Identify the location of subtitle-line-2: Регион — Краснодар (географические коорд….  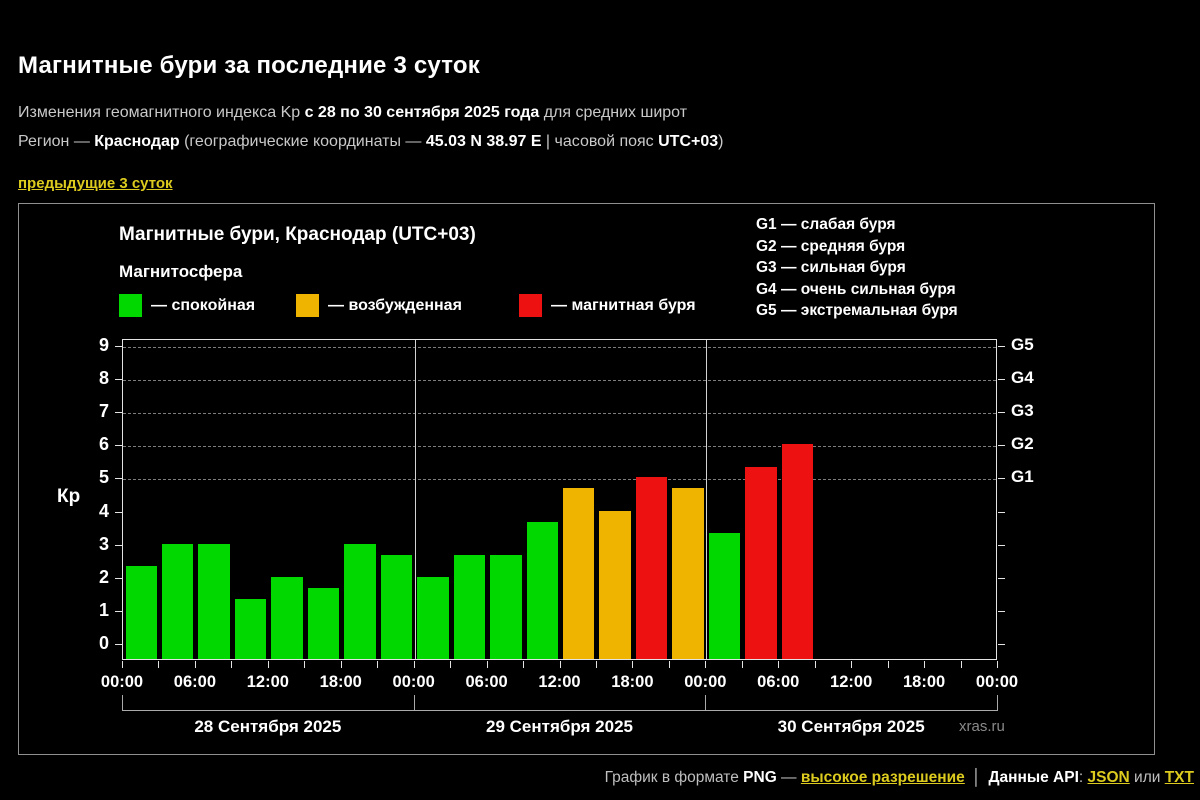
(370, 142).